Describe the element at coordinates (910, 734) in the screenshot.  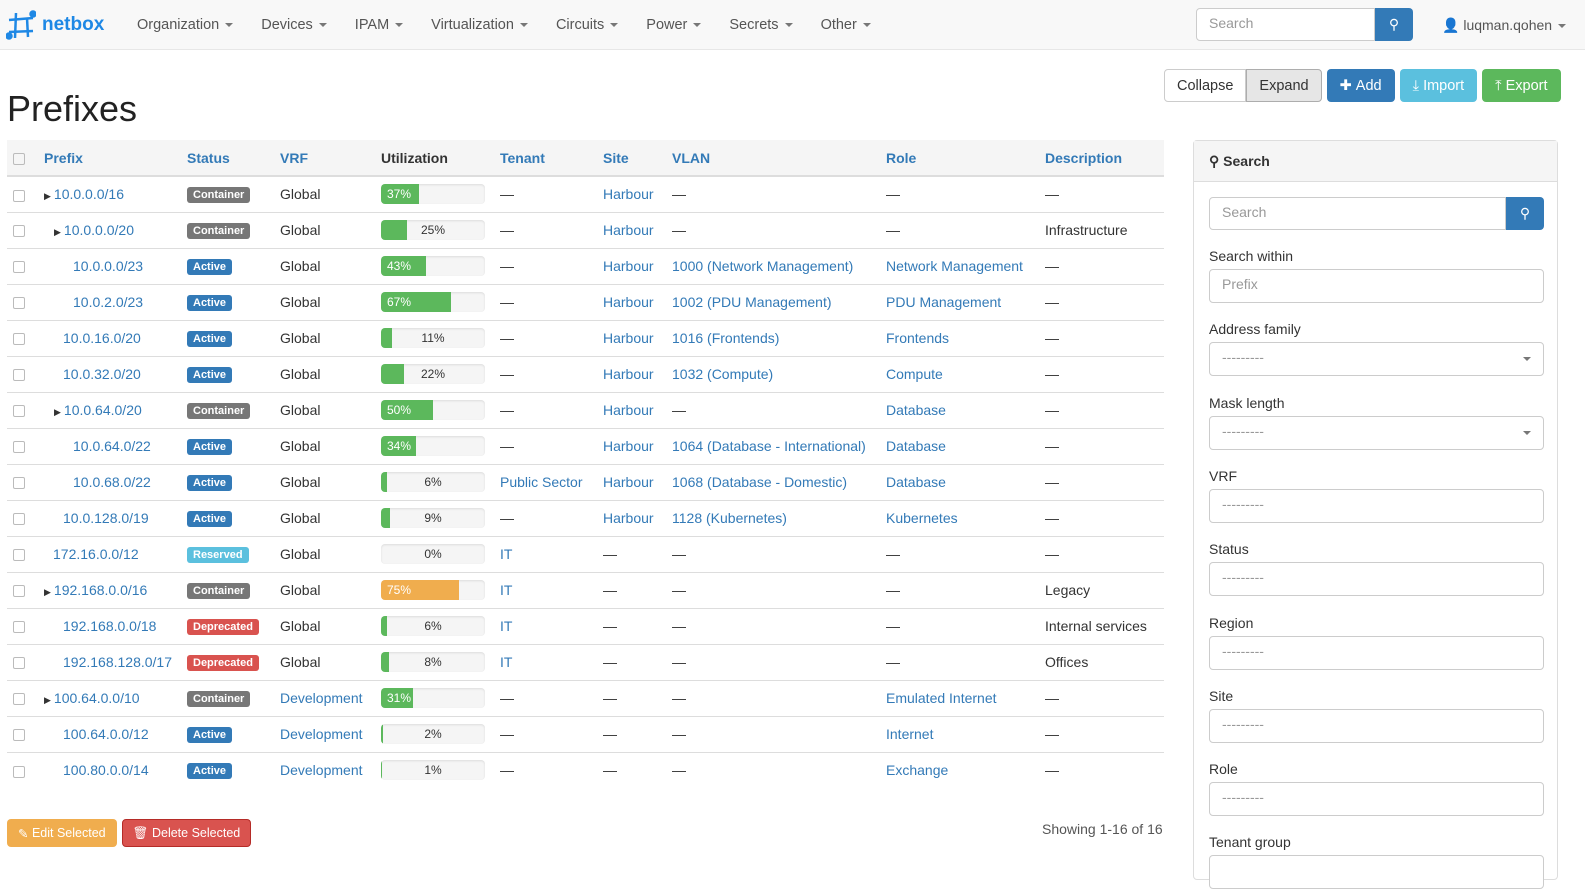
I see `role-link: Internet` at that location.